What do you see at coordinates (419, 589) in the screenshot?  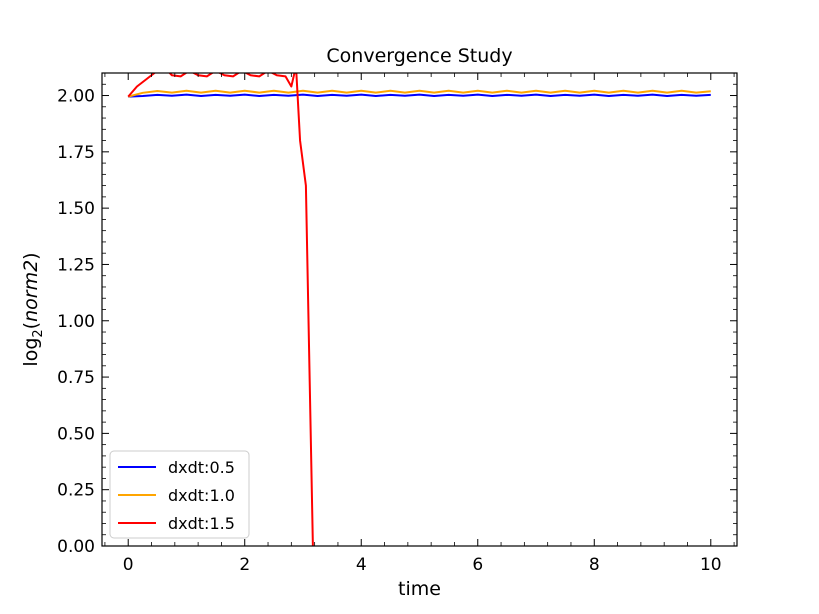 I see `x-axis-title: time` at bounding box center [419, 589].